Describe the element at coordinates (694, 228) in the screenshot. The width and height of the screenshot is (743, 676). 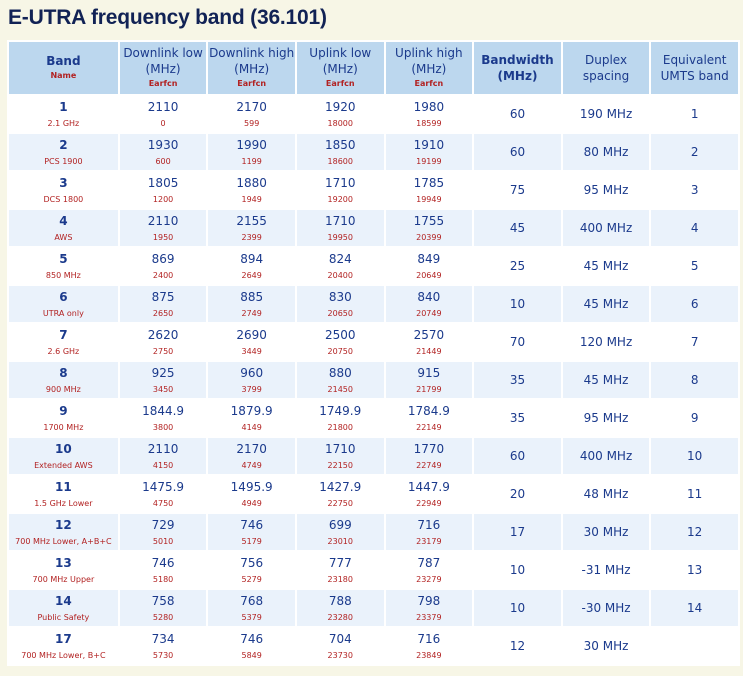
I see `umts-cell: 4` at that location.